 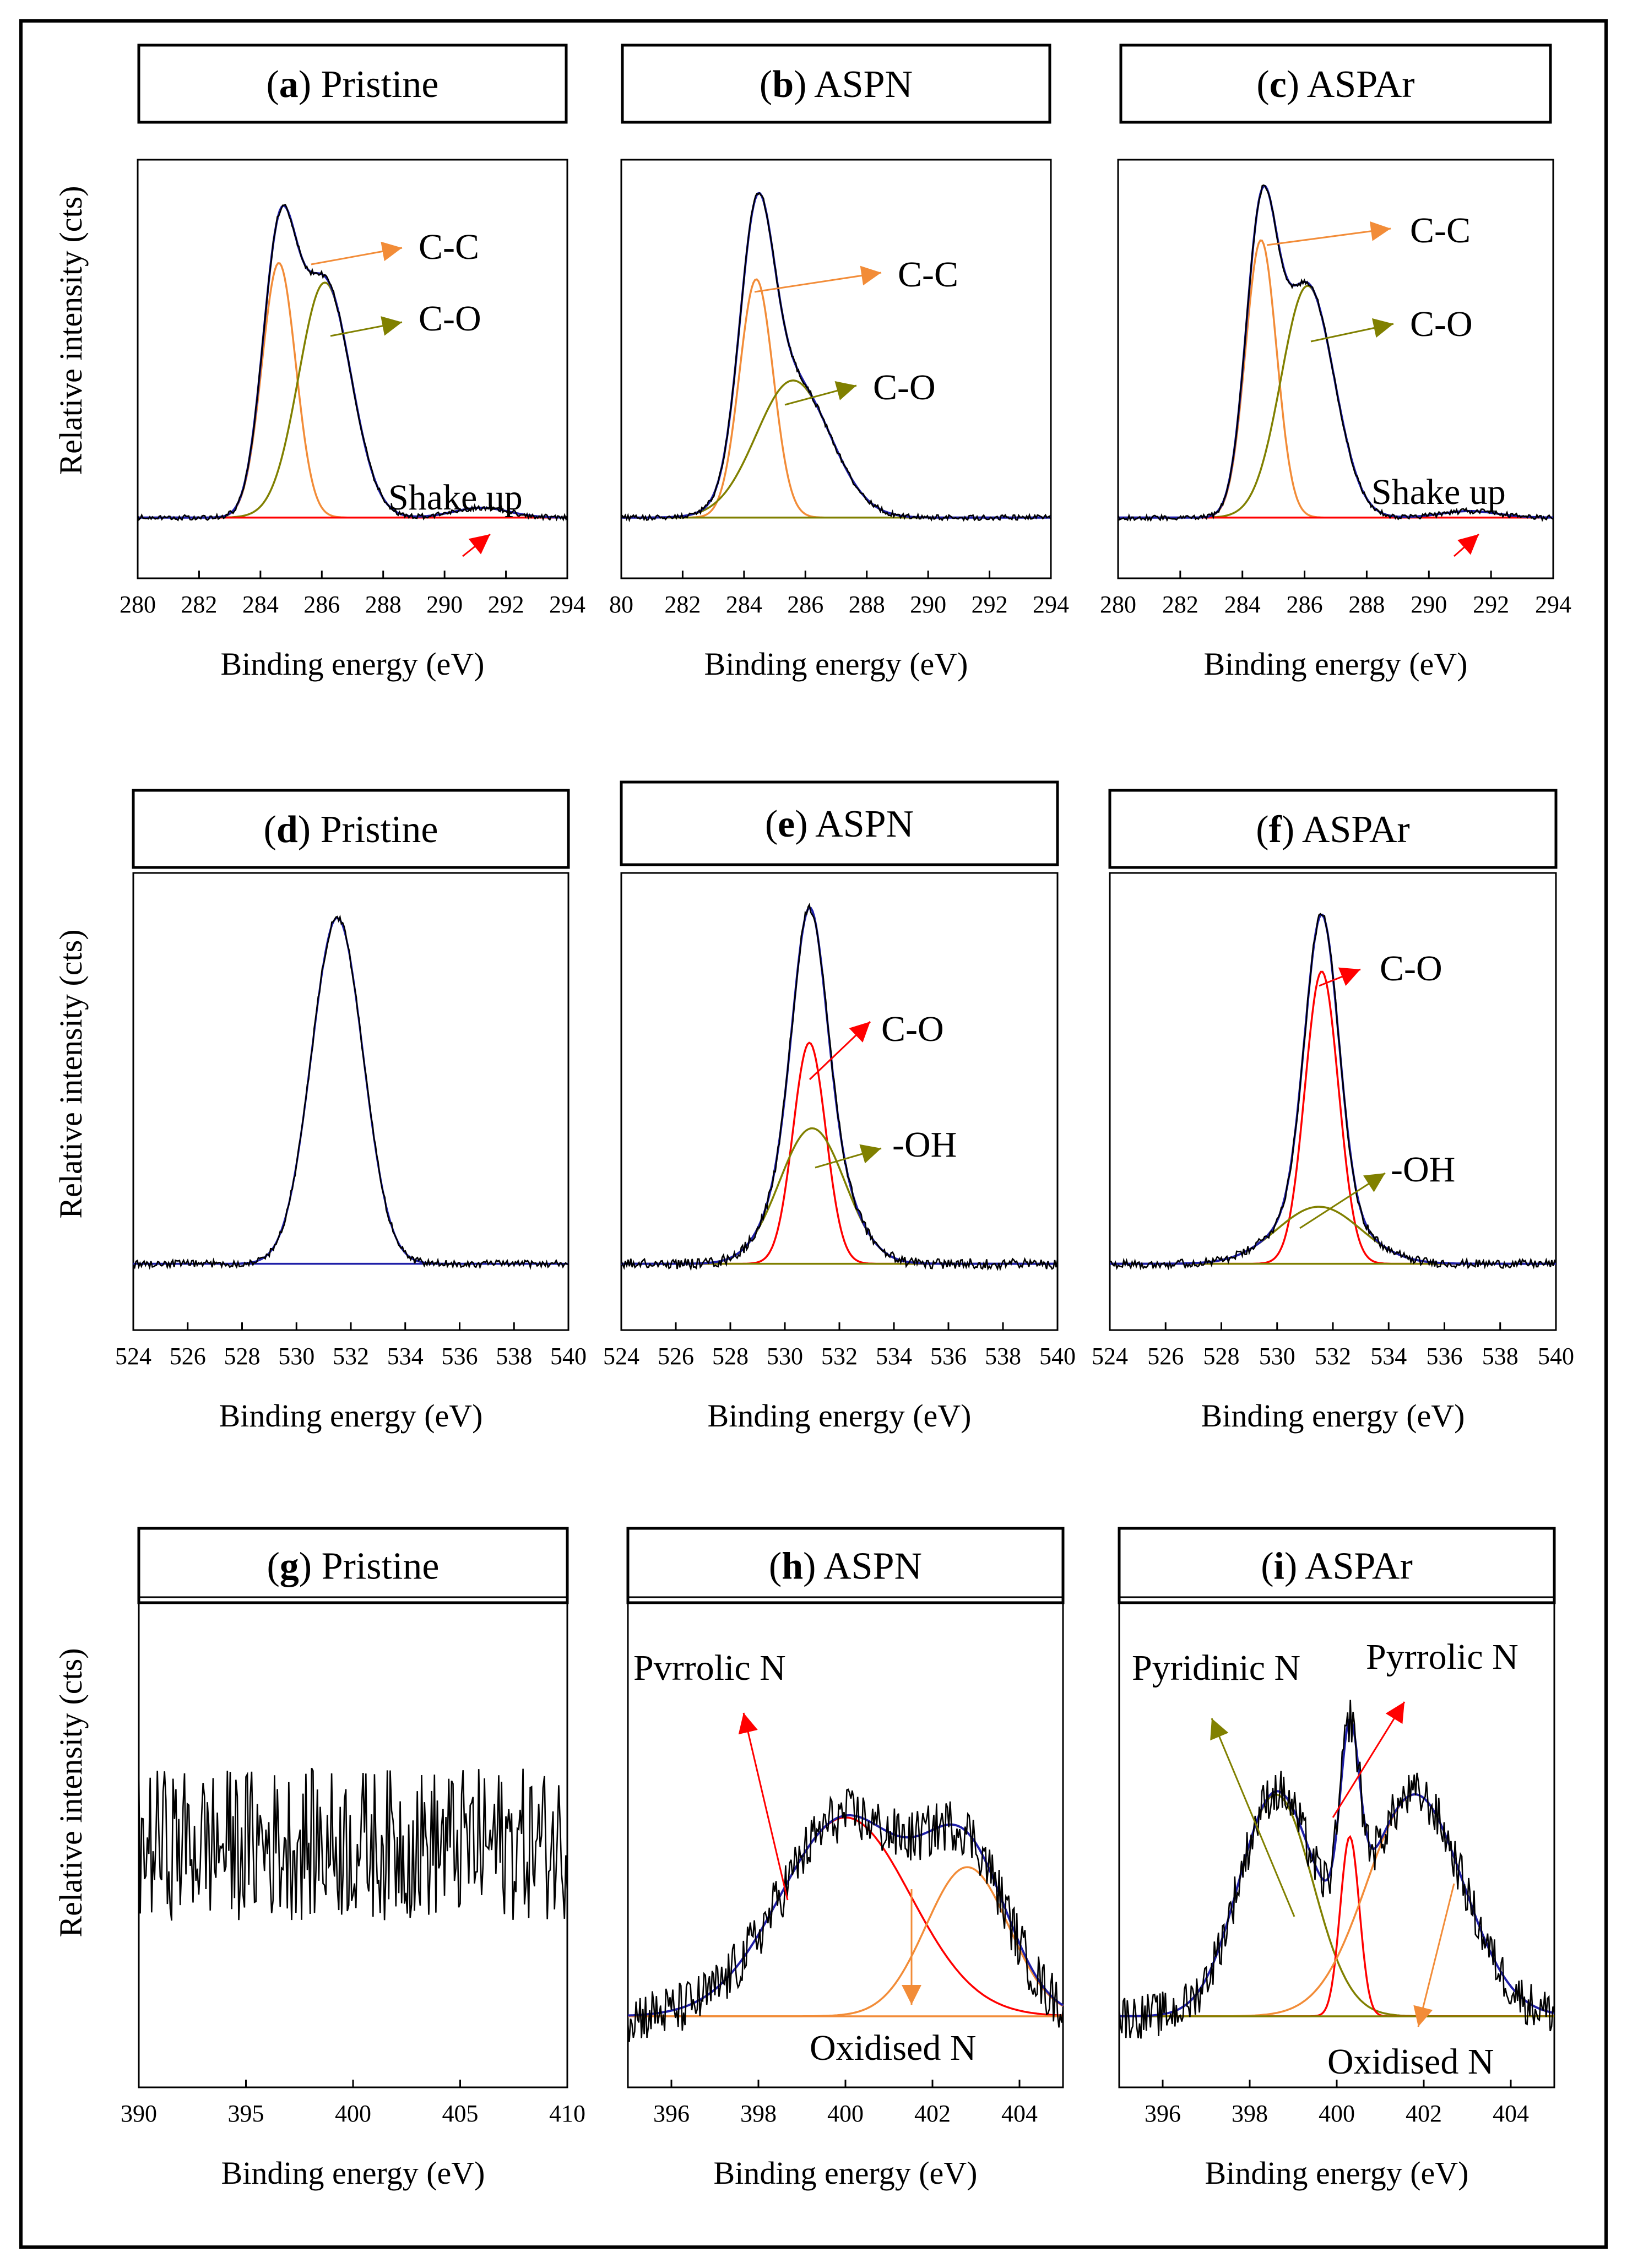 I want to click on panel-title: (f) ASPAr, so click(x=1332, y=830).